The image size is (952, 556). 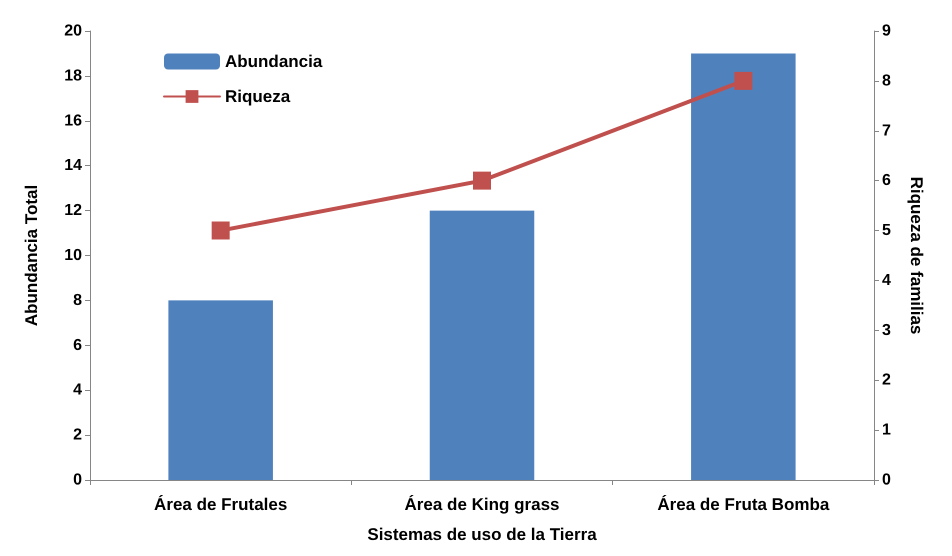 What do you see at coordinates (31, 255) in the screenshot?
I see `y-axis-title: Abundancia Total` at bounding box center [31, 255].